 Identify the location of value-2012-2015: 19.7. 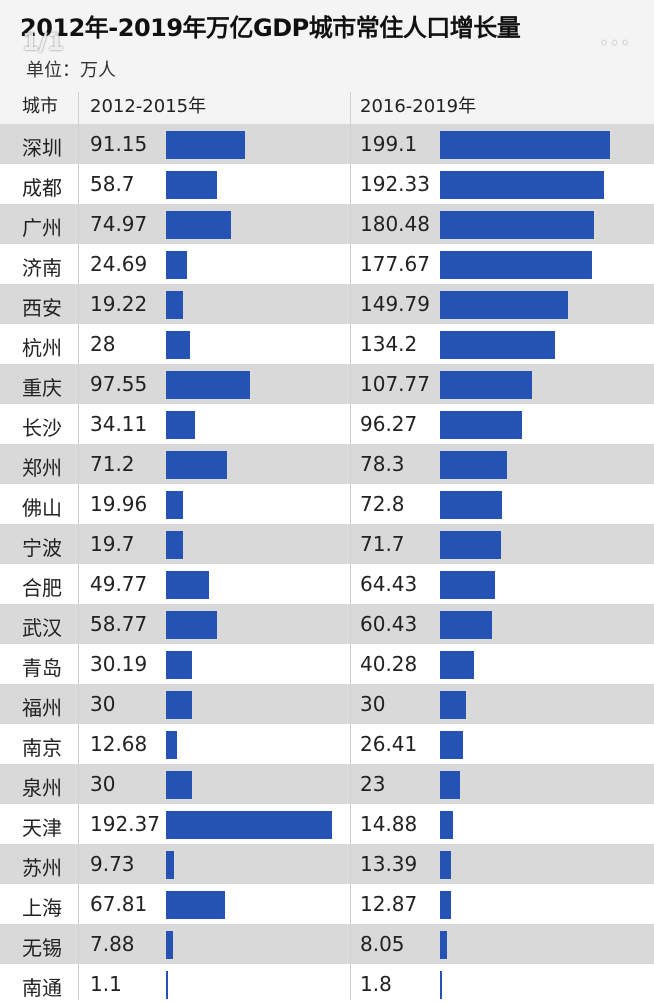
(112, 544).